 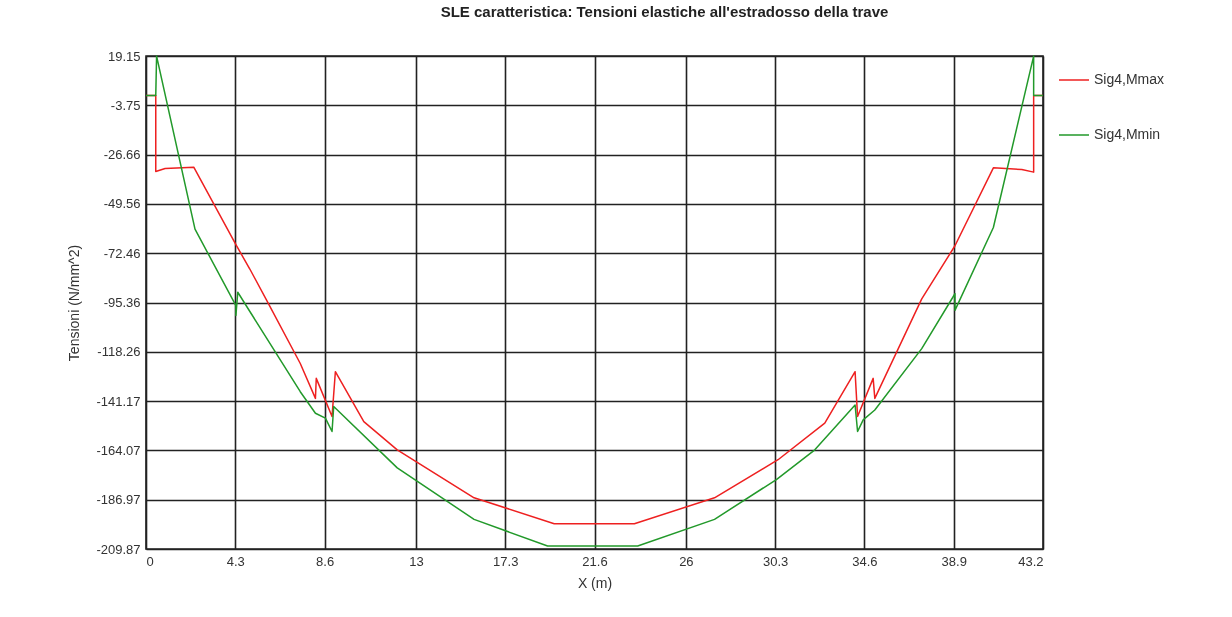 What do you see at coordinates (664, 11) in the screenshot?
I see `chart-title: SLE caratteristica: Tensioni elastiche all'estradosso della trave` at bounding box center [664, 11].